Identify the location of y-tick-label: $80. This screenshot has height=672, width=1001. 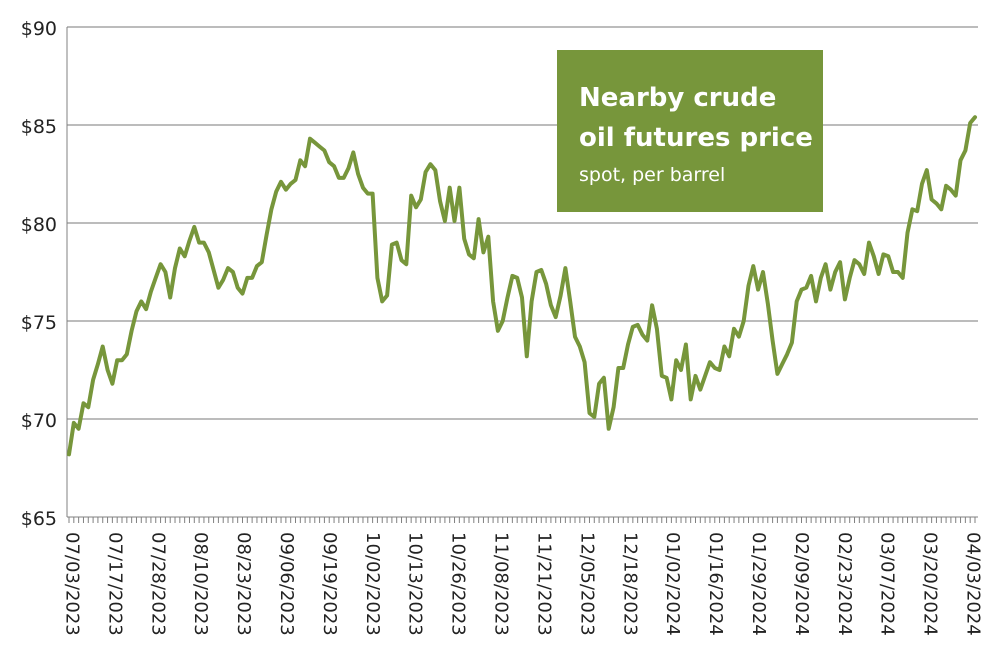
(39, 225).